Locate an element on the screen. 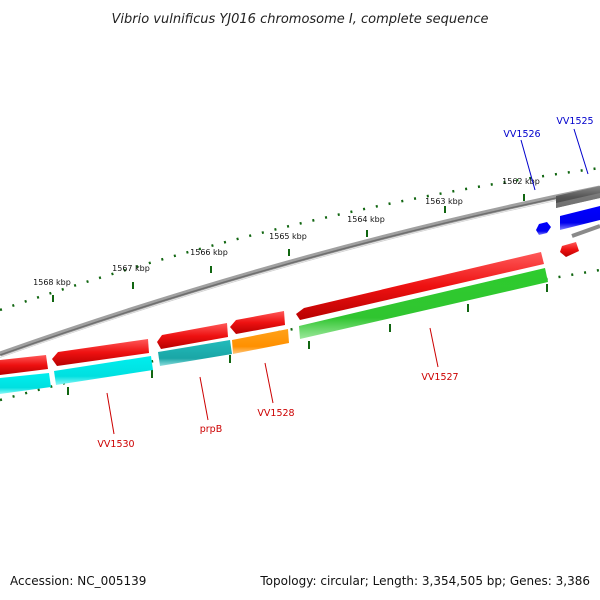 This screenshot has width=600, height=600. gene-feature-prpb-red is located at coordinates (192, 336).